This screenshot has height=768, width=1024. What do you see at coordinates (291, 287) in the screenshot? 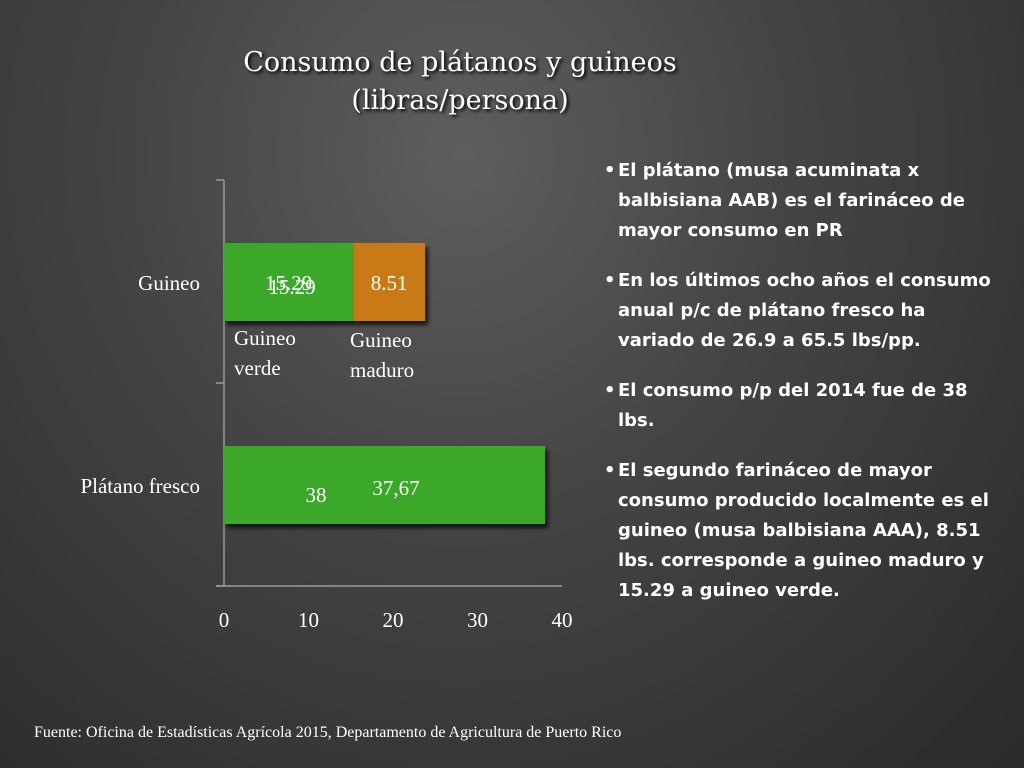
I see `overlap-label: 15.29` at bounding box center [291, 287].